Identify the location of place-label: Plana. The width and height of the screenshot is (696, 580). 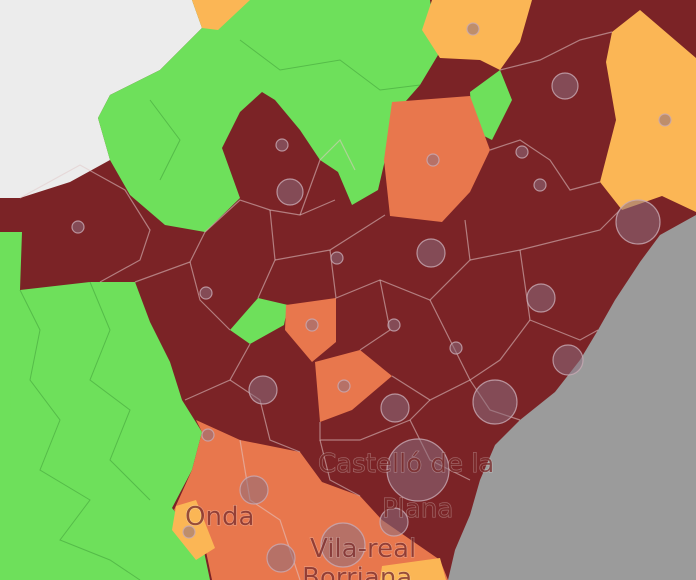
(417, 509).